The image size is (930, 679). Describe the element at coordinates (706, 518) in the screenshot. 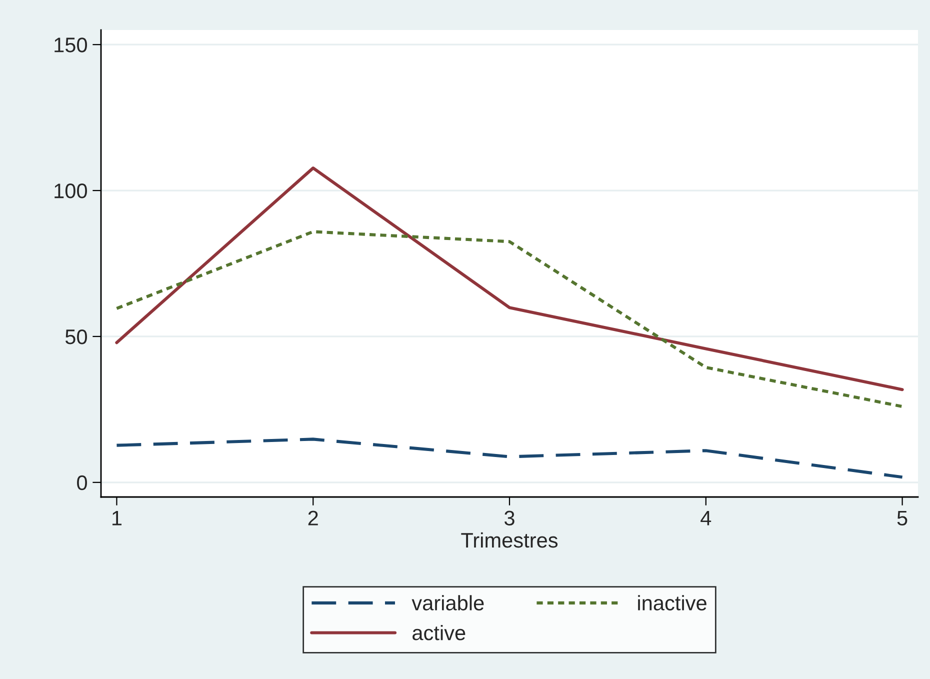

I see `x-tick-label: 4` at that location.